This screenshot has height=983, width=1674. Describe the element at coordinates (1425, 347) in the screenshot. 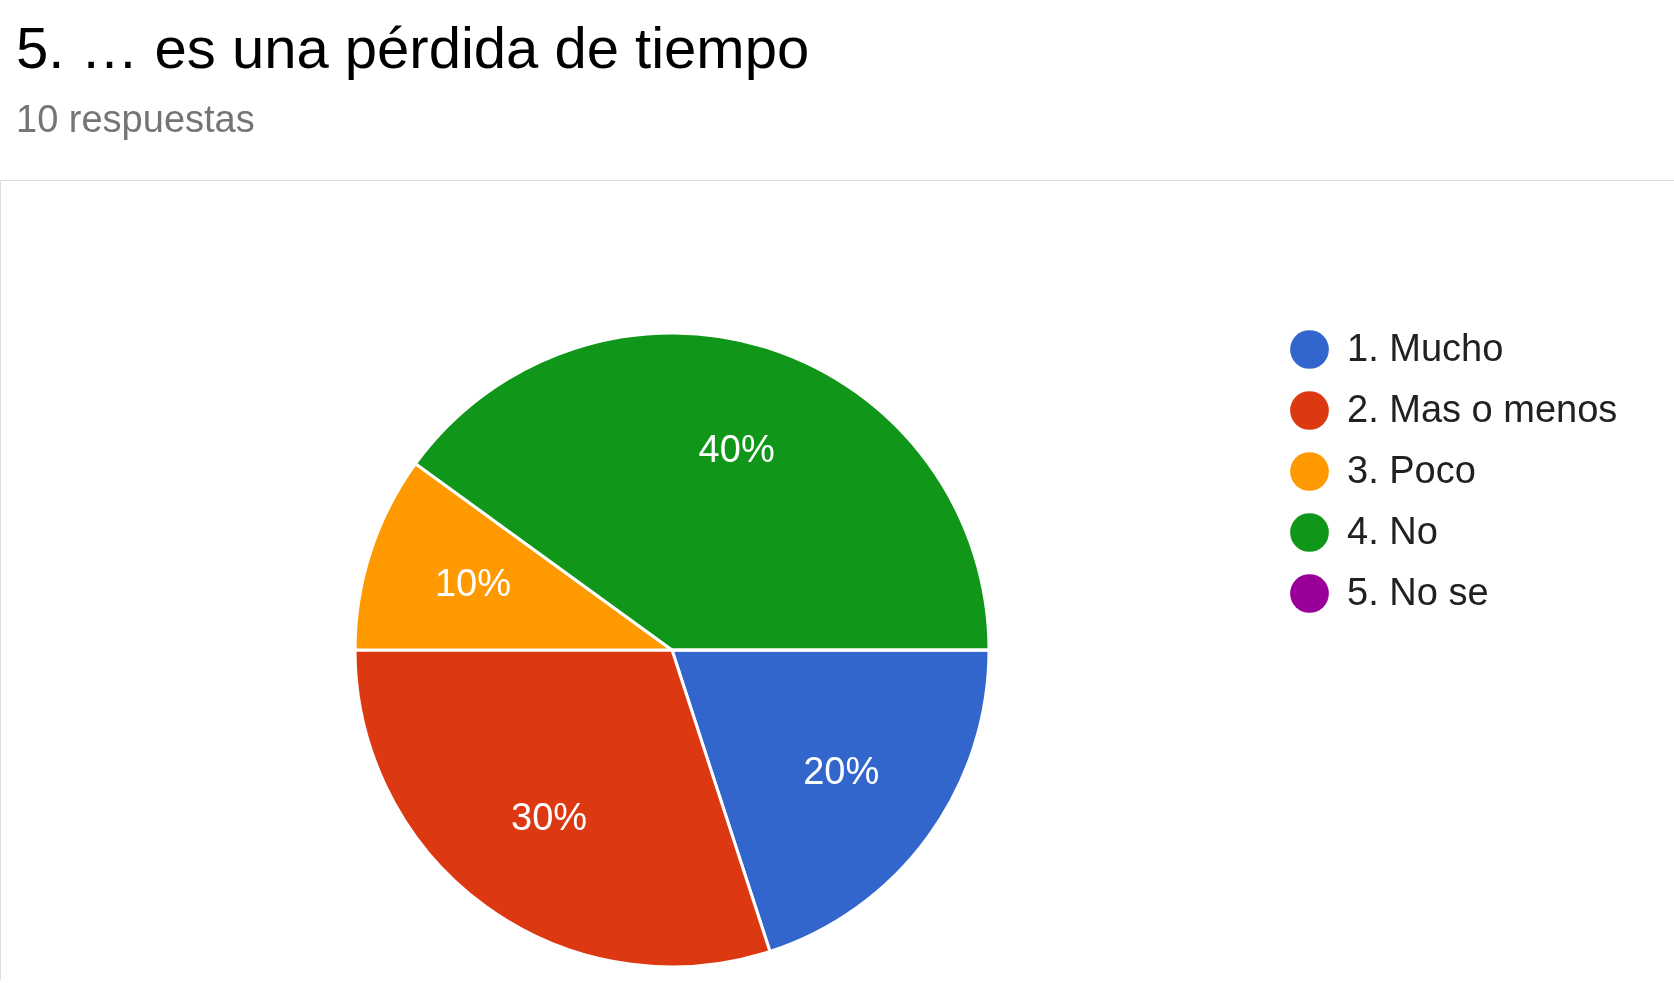

I see `legend-label: 1. Mucho` at that location.